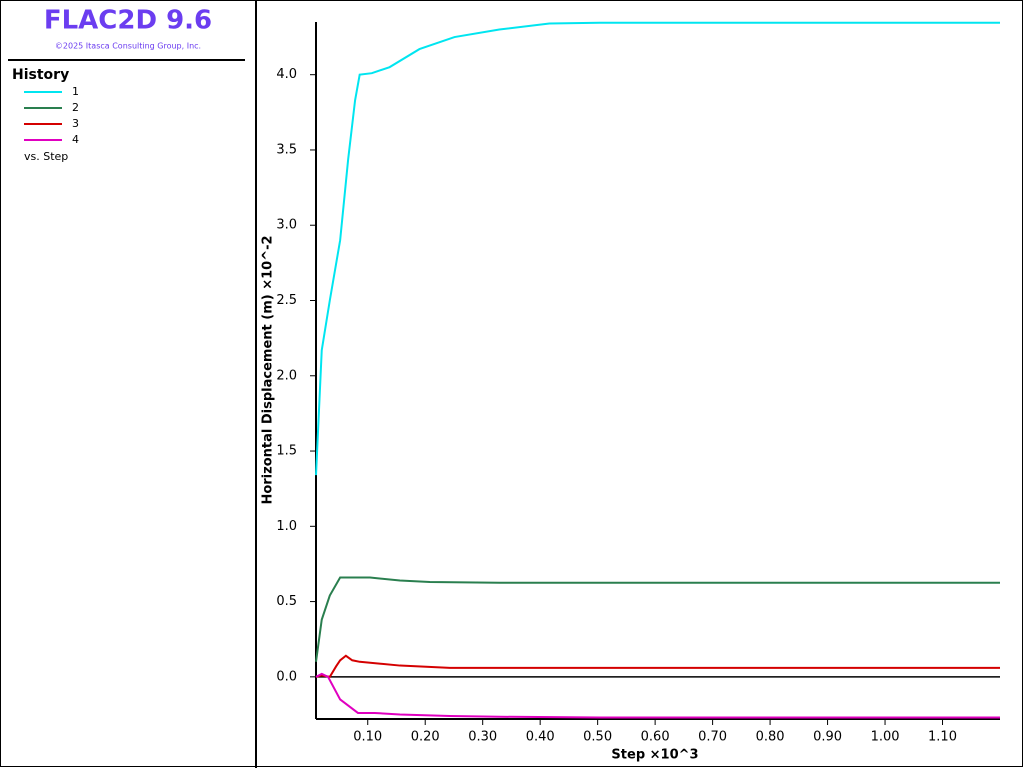  I want to click on copyright: ©2025 Itasca Consulting Group, Inc., so click(128, 46).